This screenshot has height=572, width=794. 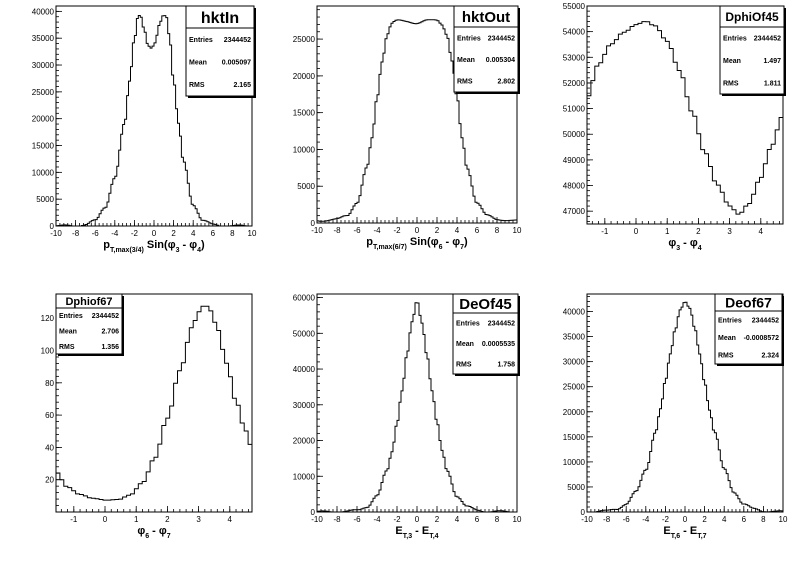 What do you see at coordinates (49, 415) in the screenshot?
I see `y-tick-label: 60` at bounding box center [49, 415].